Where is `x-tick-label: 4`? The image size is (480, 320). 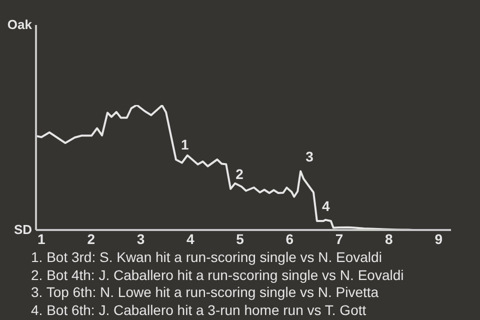
x-tick-label: 4 is located at coordinates (190, 238).